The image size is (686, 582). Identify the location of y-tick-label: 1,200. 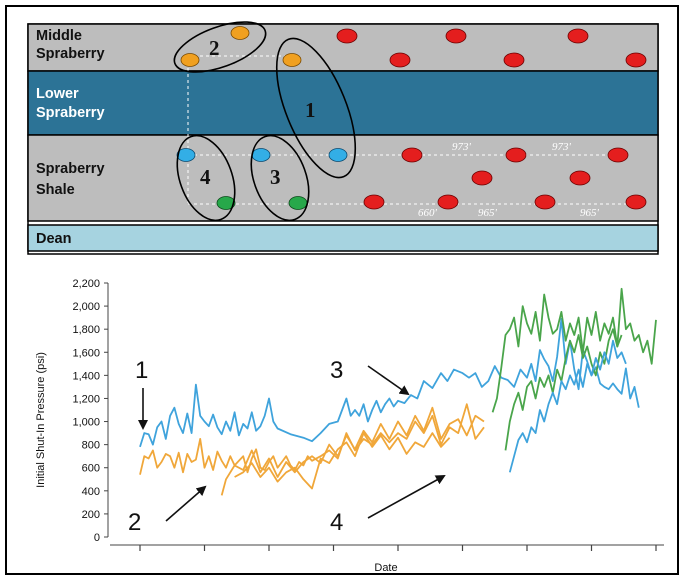
(86, 399).